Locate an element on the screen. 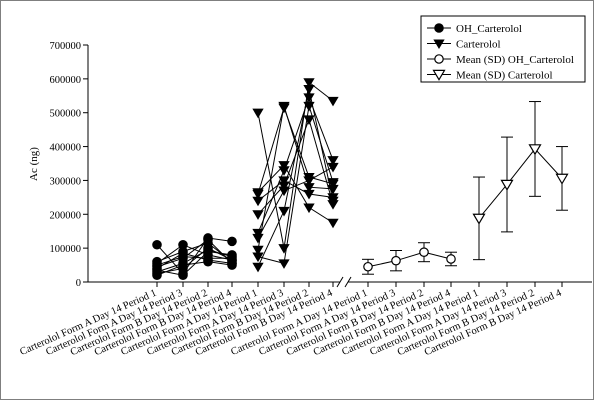  y-tick-label: 600000 is located at coordinates (66, 80).